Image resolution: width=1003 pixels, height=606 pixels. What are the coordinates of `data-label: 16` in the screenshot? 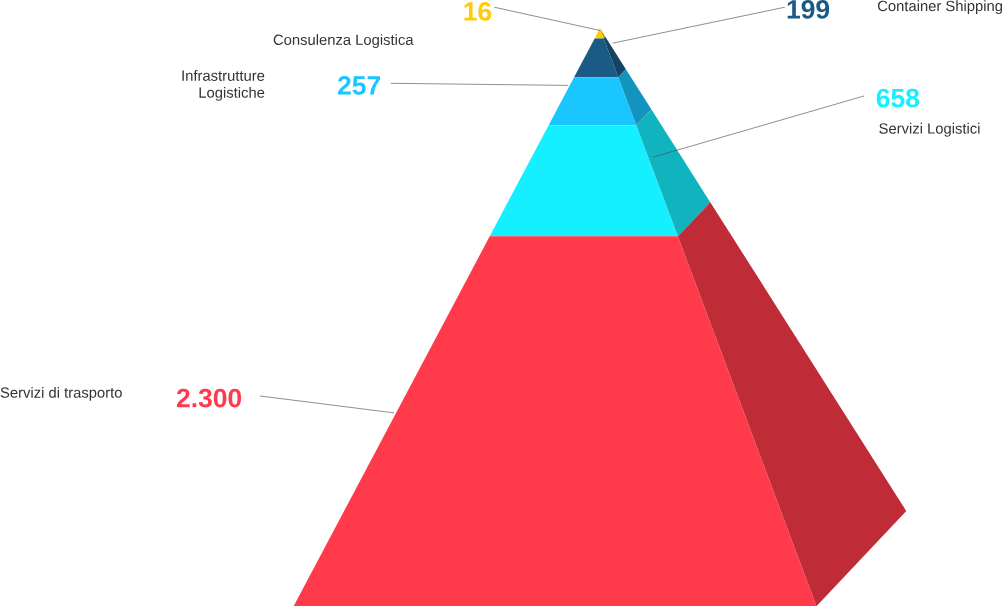 It's located at (478, 11).